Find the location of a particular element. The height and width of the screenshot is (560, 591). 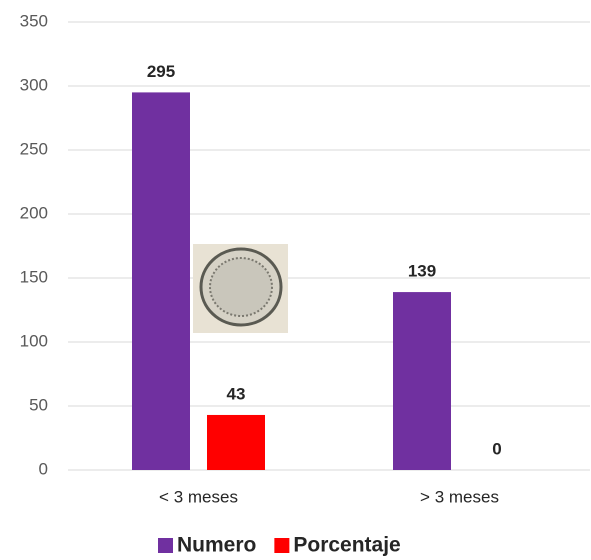

x-tick-label: < 3 meses is located at coordinates (198, 496).